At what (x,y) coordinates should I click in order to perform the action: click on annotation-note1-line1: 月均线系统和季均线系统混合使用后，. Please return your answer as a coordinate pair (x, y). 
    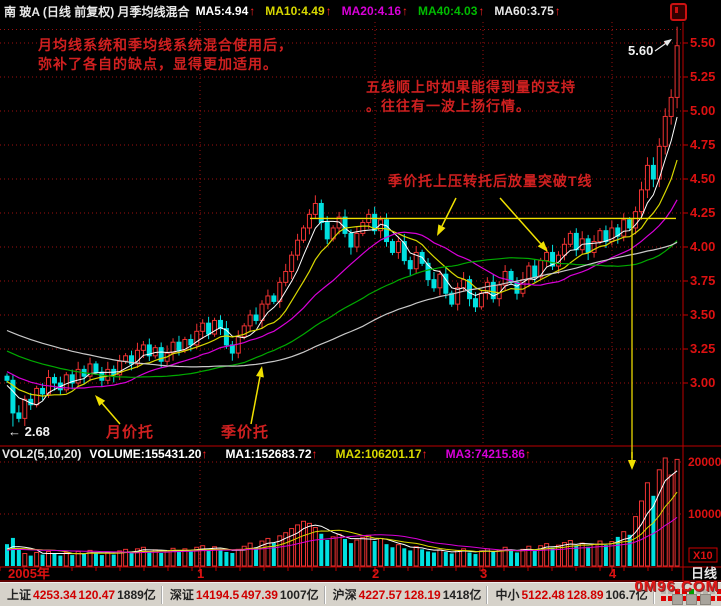
    Looking at the image, I should click on (165, 45).